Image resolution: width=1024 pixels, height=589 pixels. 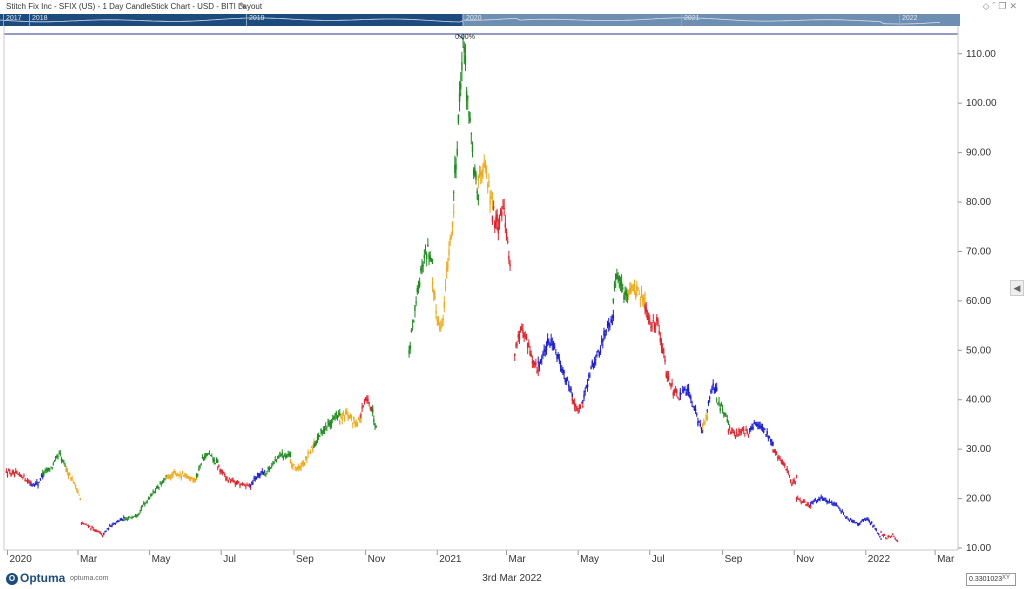 What do you see at coordinates (243, 6) in the screenshot?
I see `pencil-edit-icon: ✎` at bounding box center [243, 6].